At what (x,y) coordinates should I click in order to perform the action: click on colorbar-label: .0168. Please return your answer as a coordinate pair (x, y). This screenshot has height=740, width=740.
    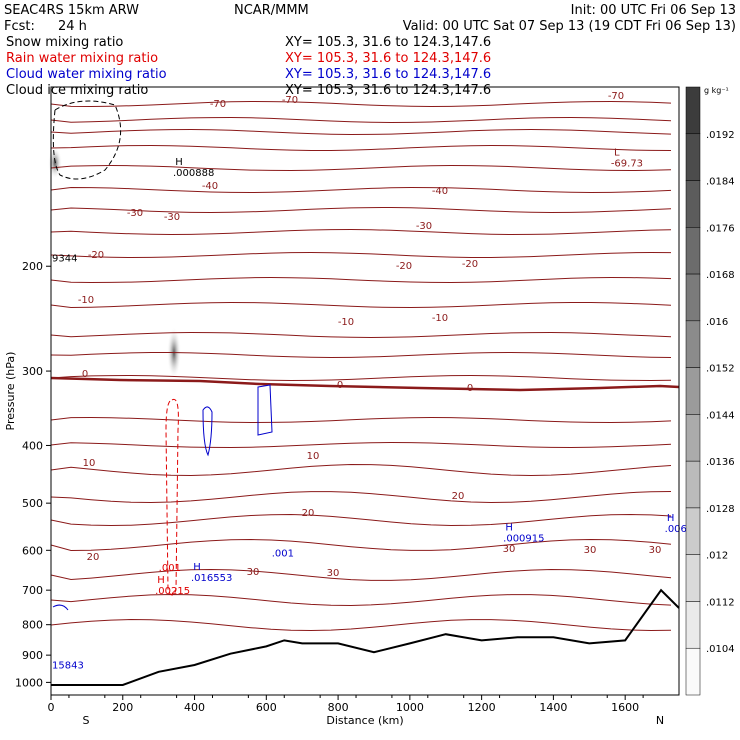
    Looking at the image, I should click on (720, 275).